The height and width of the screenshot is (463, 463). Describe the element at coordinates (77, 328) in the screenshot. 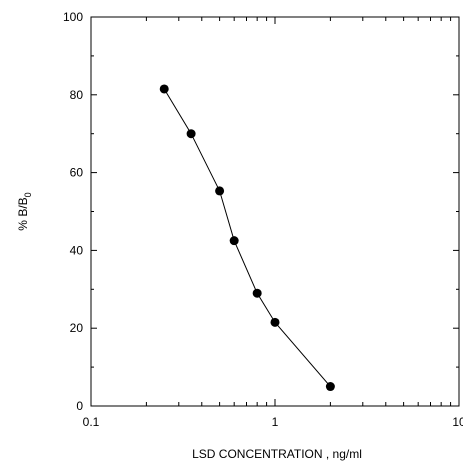

I see `y-tick-label: 20` at that location.